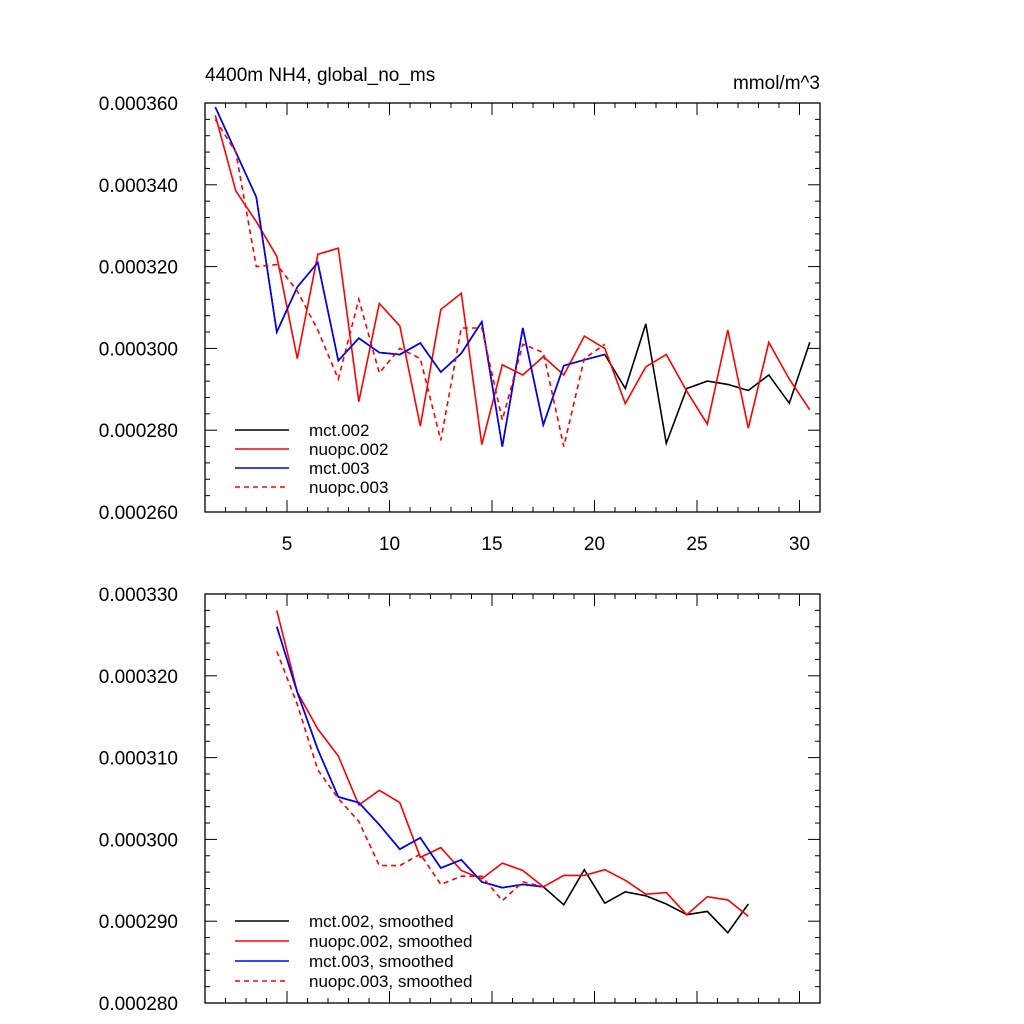  Describe the element at coordinates (381, 961) in the screenshot. I see `legend-label: mct.003, smoothed` at that location.